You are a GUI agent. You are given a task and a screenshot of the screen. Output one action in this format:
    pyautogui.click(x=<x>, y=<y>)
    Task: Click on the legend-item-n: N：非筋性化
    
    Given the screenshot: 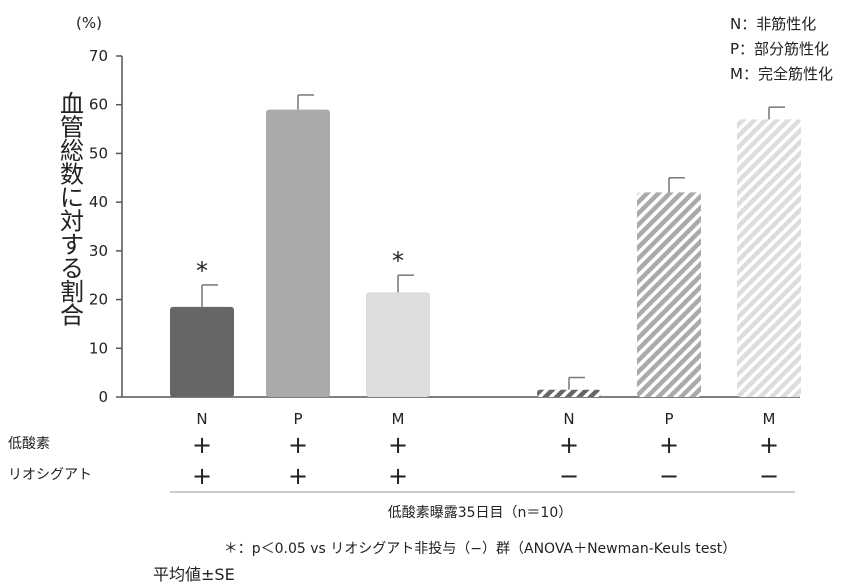 What is the action you would take?
    pyautogui.click(x=773, y=24)
    